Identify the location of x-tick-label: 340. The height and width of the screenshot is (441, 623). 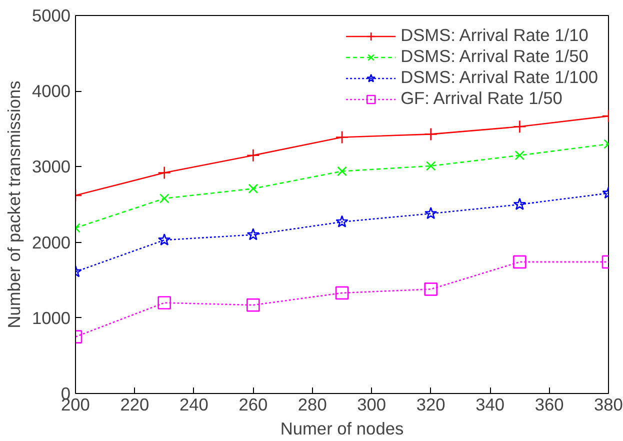
(490, 404).